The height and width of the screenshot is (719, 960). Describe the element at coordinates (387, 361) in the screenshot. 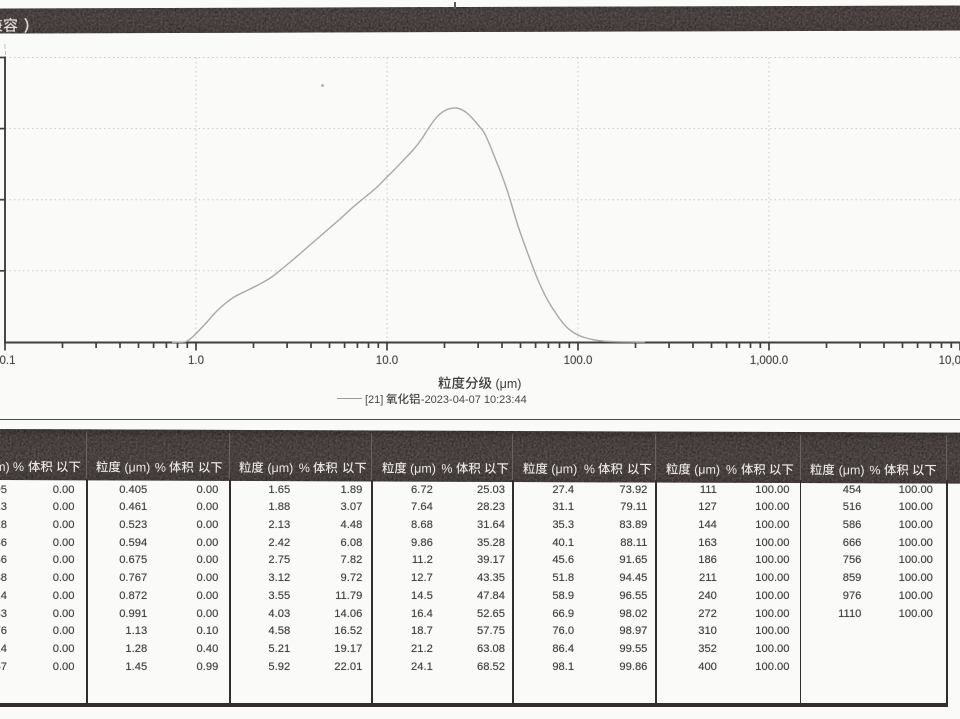

I see `svg-text: 10.0` at that location.